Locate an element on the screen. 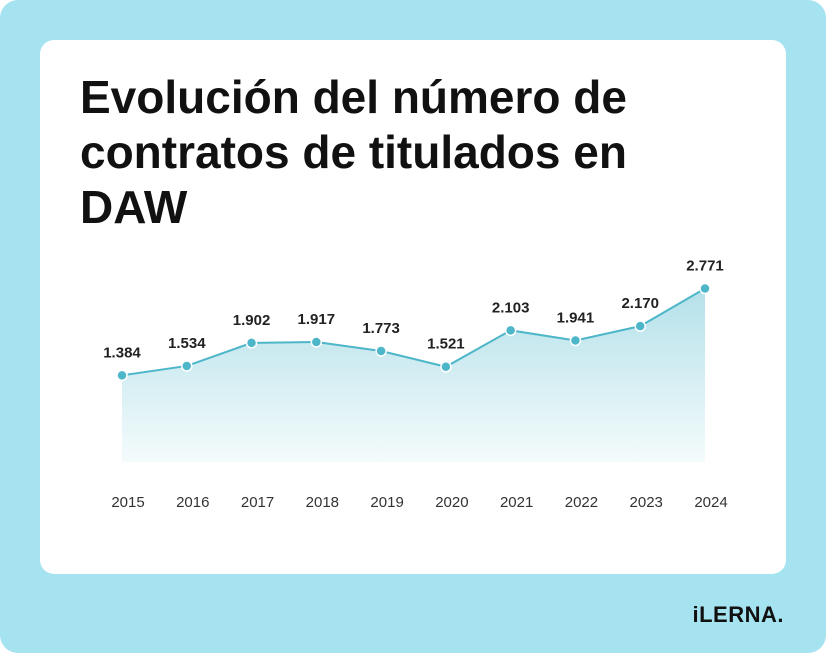 The image size is (826, 653). value-label: 1.941 is located at coordinates (576, 317).